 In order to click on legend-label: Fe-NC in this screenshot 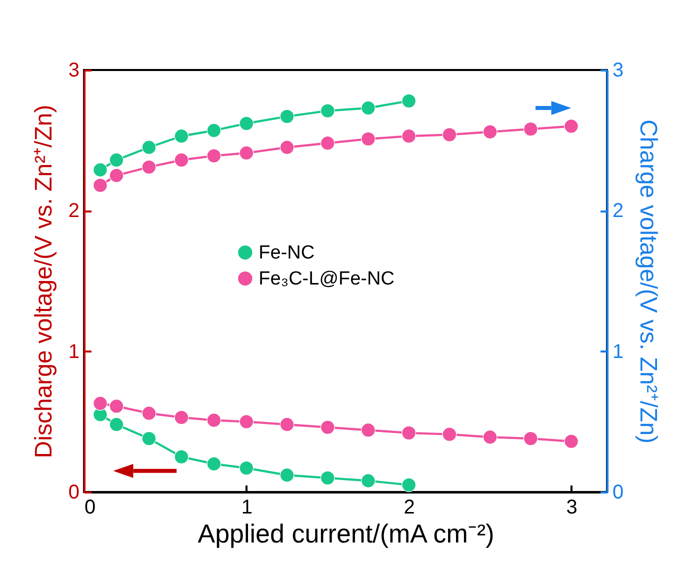, I will do `click(286, 253)`.